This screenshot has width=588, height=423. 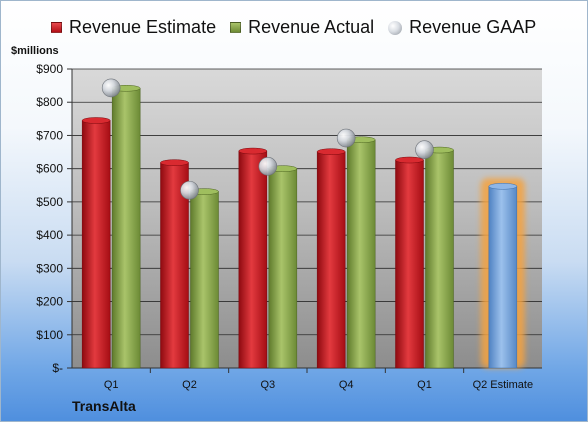 I want to click on legend-item-estimate: Revenue Estimate, so click(x=133, y=27).